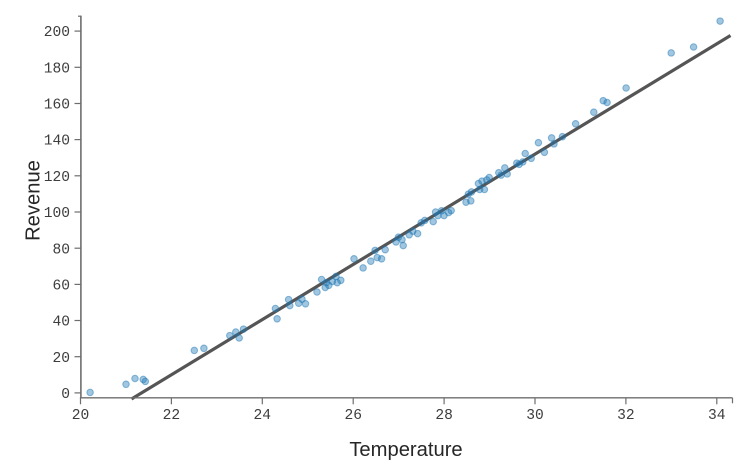 The image size is (751, 476). Describe the element at coordinates (263, 416) in the screenshot. I see `svg-text: 24` at that location.